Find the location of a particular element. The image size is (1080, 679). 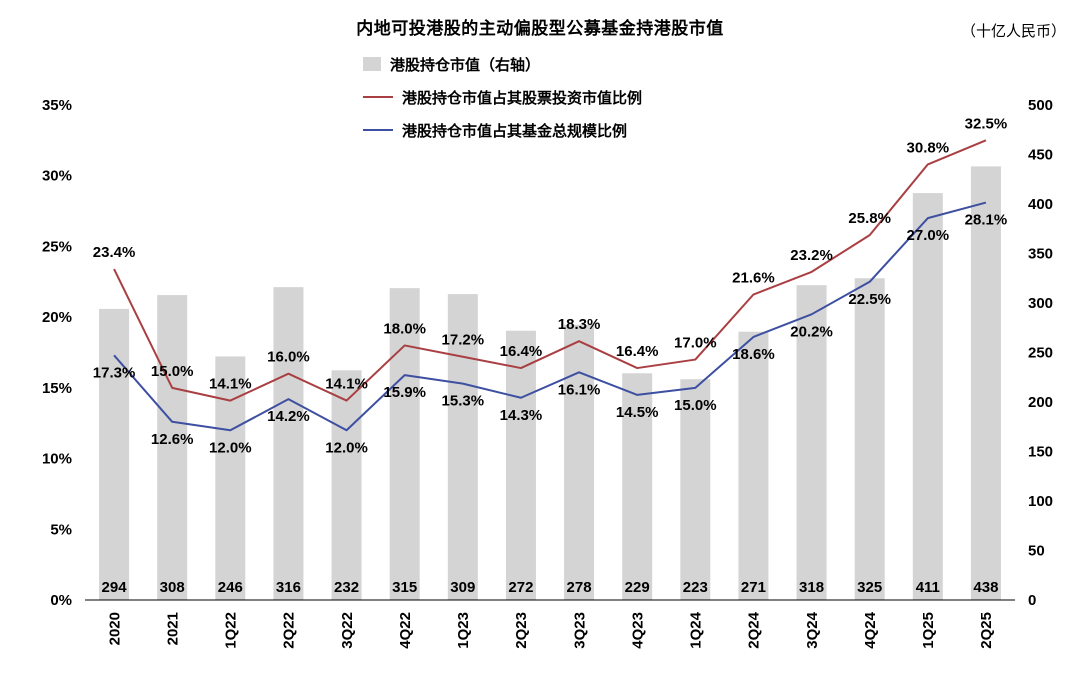

point-value-label: 16.1% is located at coordinates (579, 389).